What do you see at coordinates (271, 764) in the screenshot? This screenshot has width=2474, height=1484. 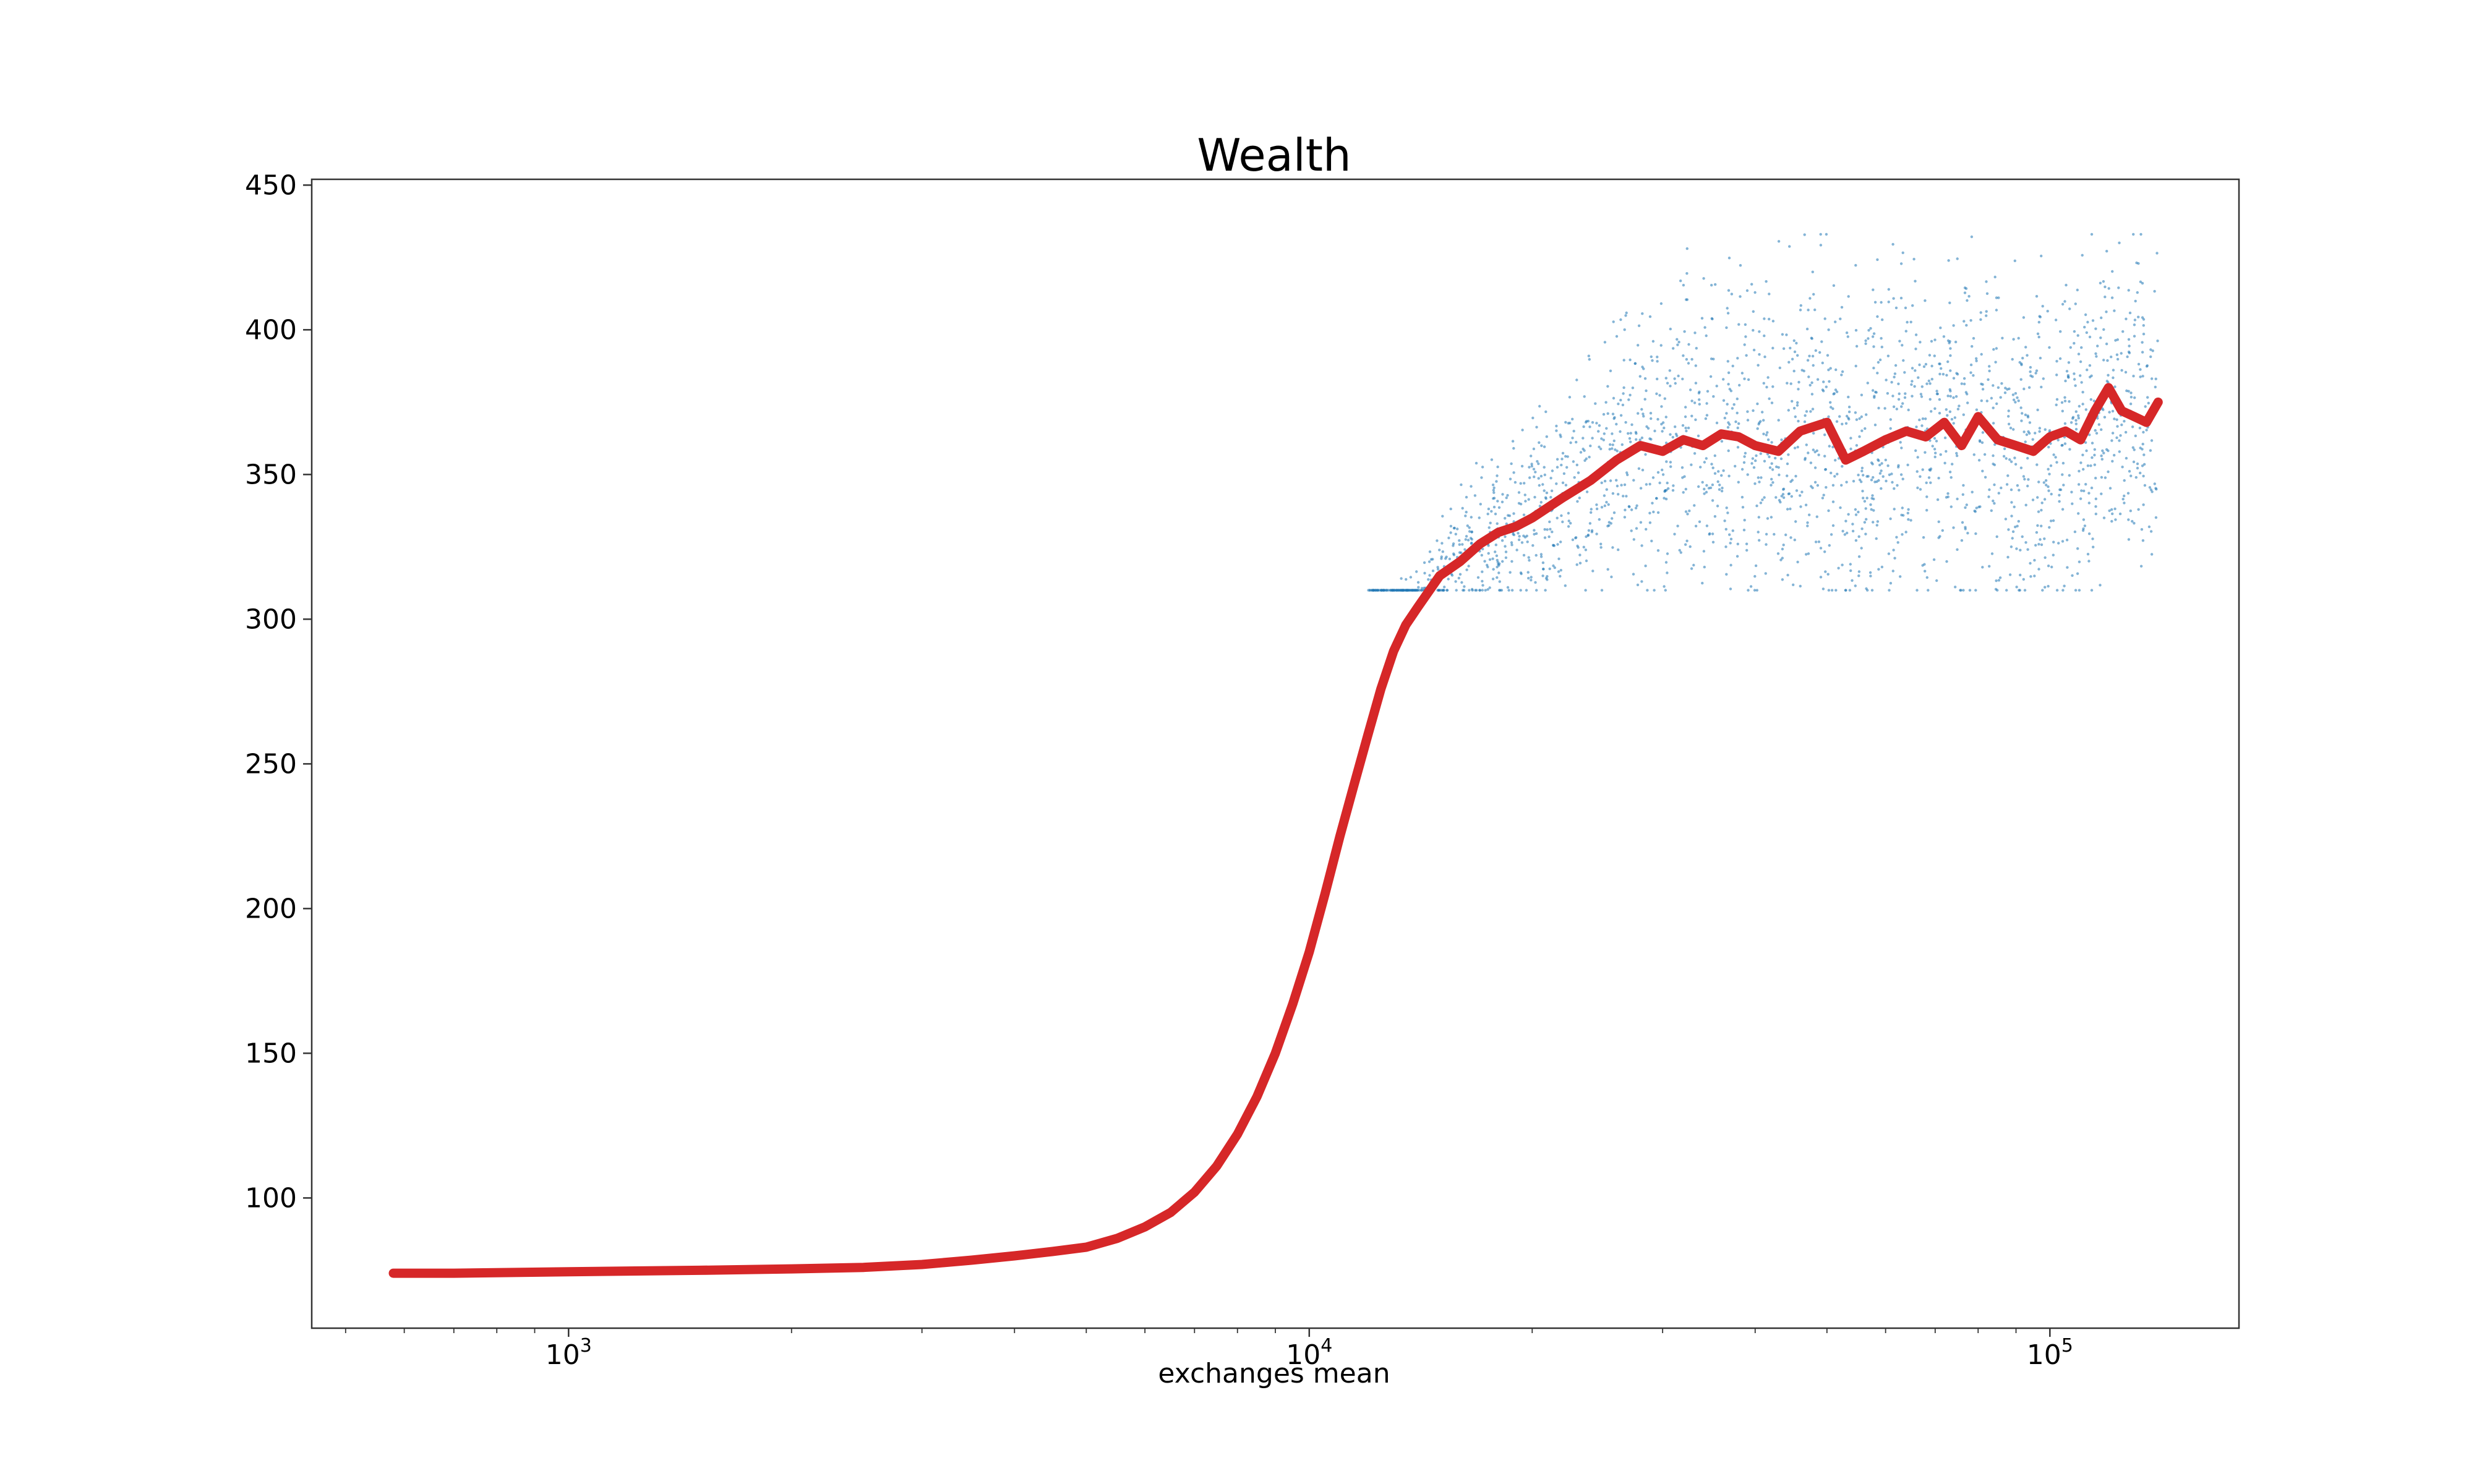 I see `y-tick-label: 250` at bounding box center [271, 764].